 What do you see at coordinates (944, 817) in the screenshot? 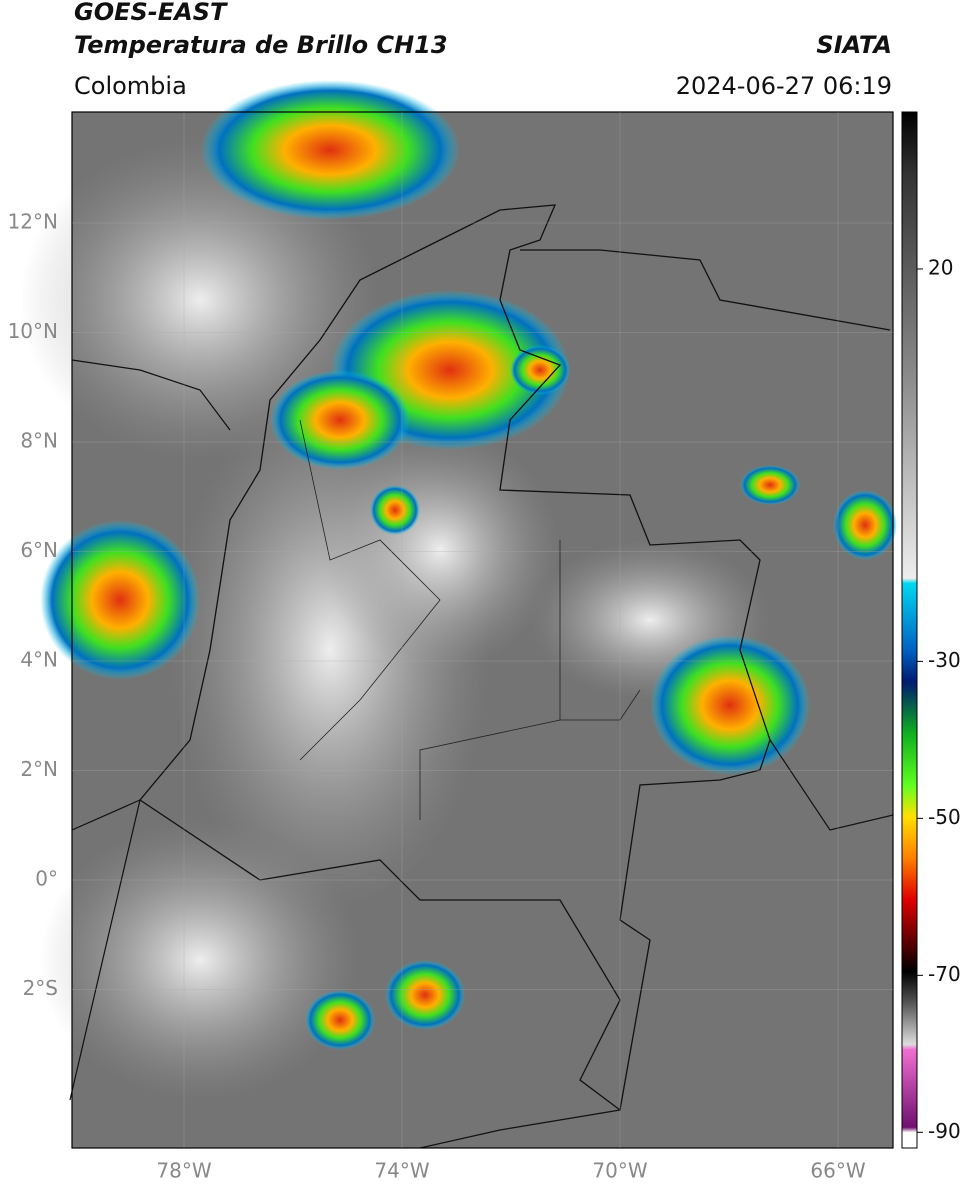
I see `colorbar-tick-label: -50` at bounding box center [944, 817].